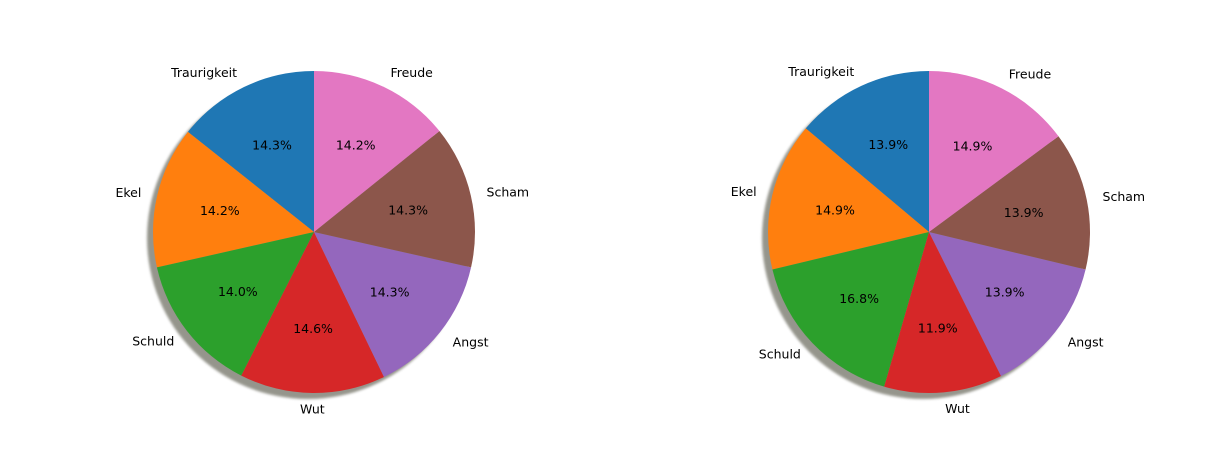 The image size is (1229, 461). I want to click on pct-label-angst: 14.3%, so click(390, 292).